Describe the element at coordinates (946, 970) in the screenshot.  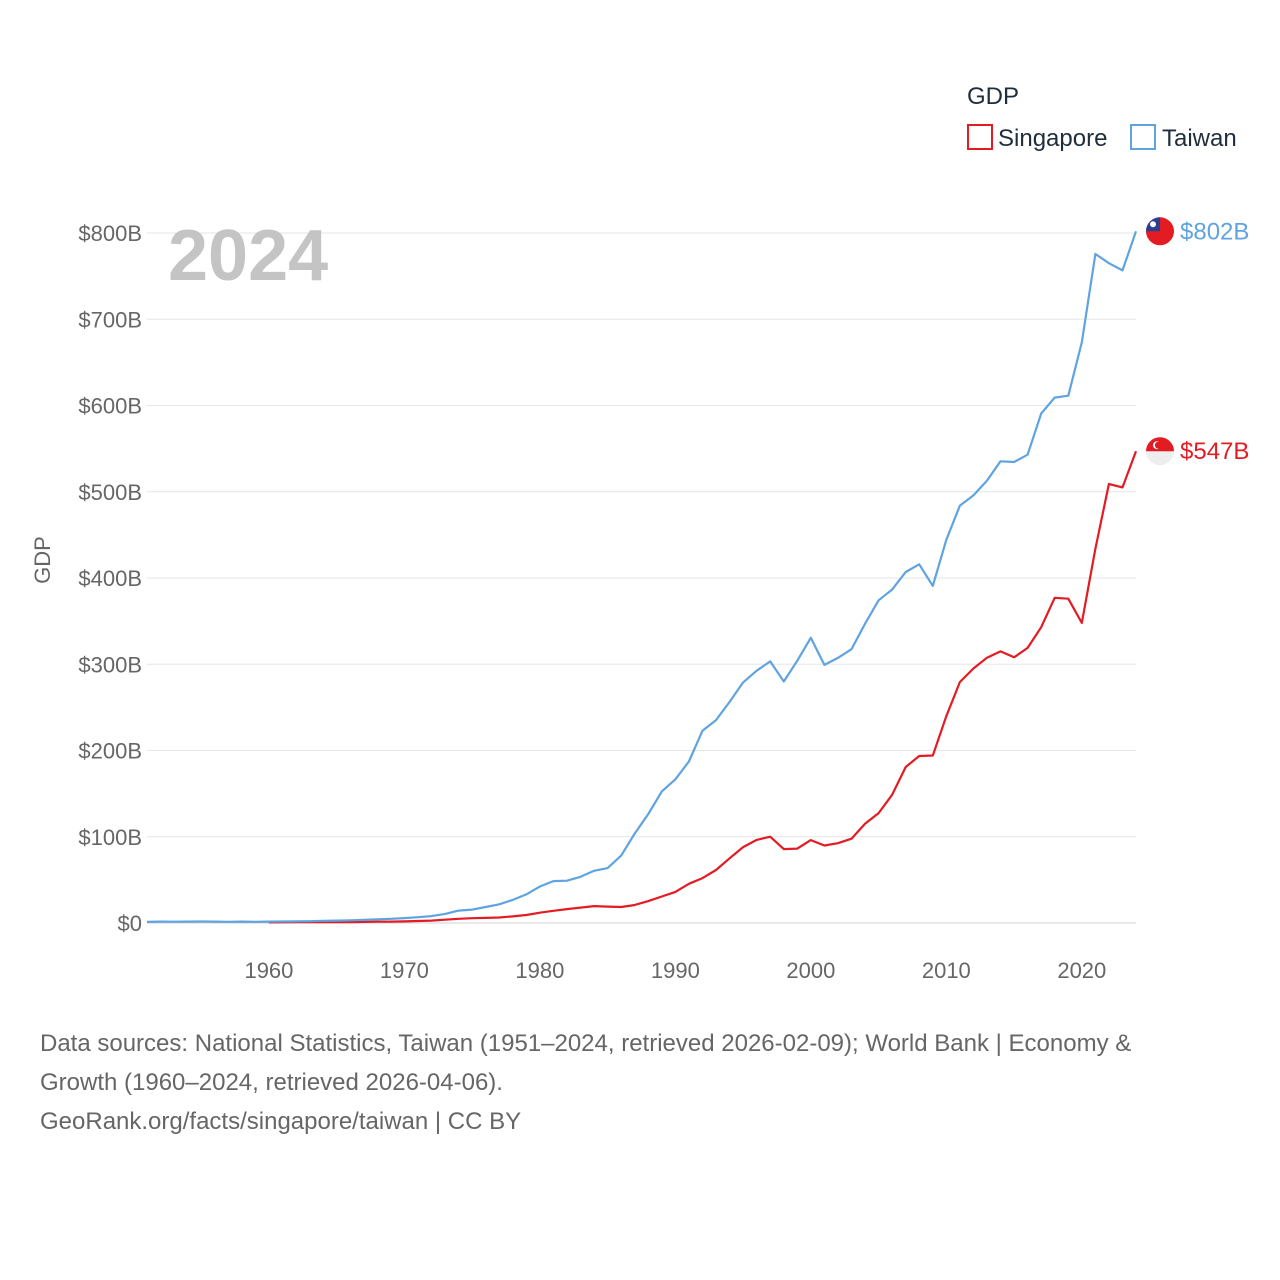
I see `x-tick-label: 2010` at that location.